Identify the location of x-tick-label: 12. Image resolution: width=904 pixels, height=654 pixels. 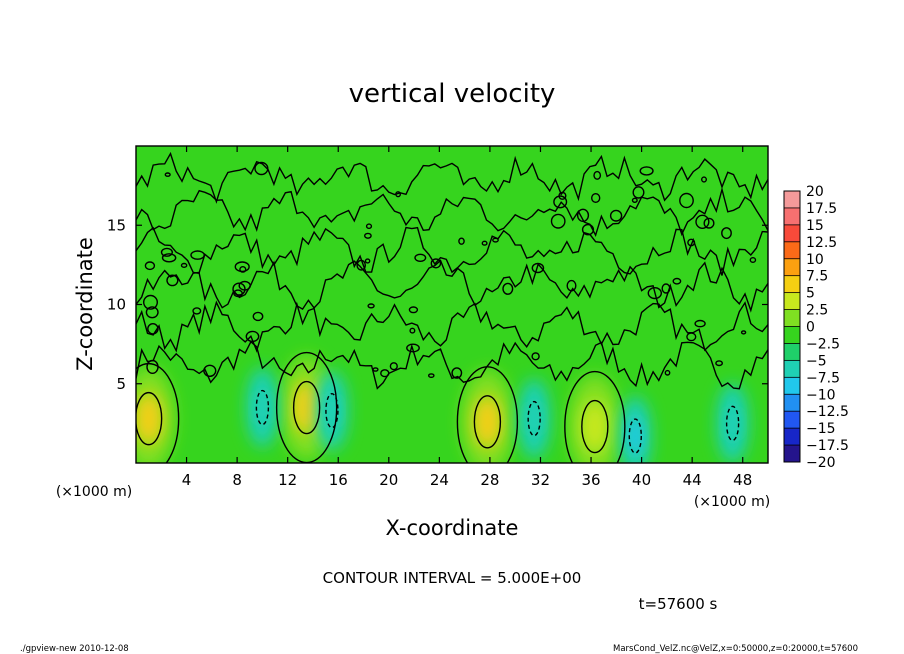
(287, 480).